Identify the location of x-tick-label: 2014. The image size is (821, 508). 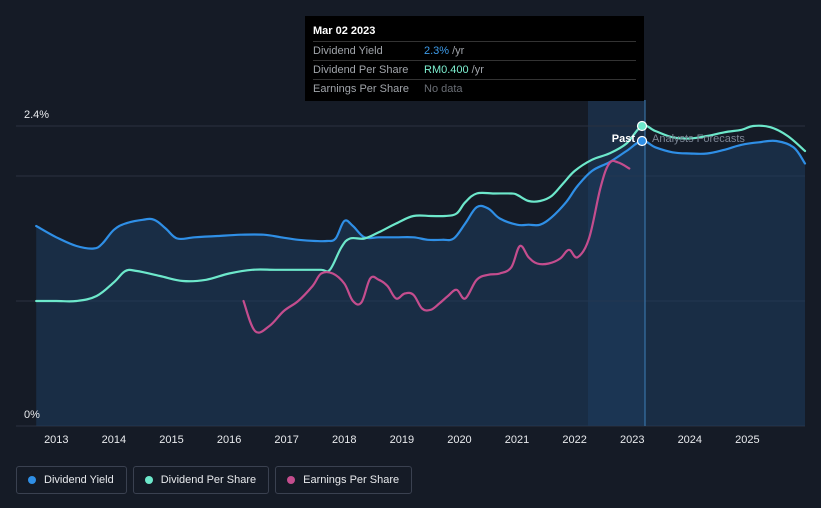
(114, 440).